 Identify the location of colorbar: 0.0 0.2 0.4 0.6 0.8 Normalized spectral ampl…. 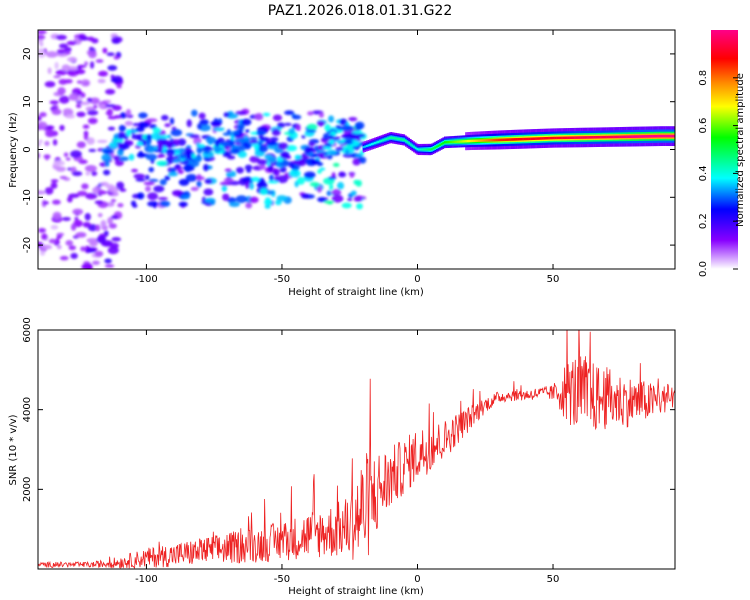
(722, 153).